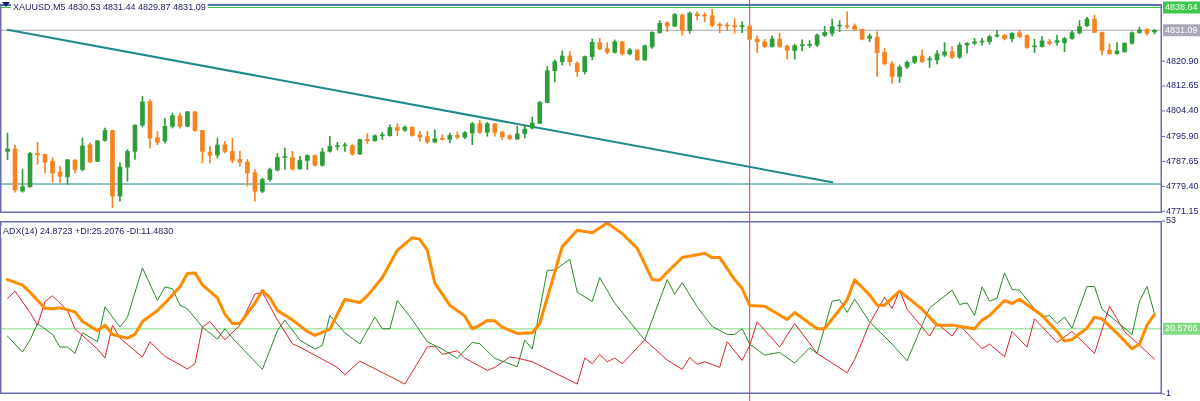 Image resolution: width=1200 pixels, height=401 pixels. Describe the element at coordinates (1181, 6) in the screenshot. I see `ref-line-label: 4838.64` at that location.